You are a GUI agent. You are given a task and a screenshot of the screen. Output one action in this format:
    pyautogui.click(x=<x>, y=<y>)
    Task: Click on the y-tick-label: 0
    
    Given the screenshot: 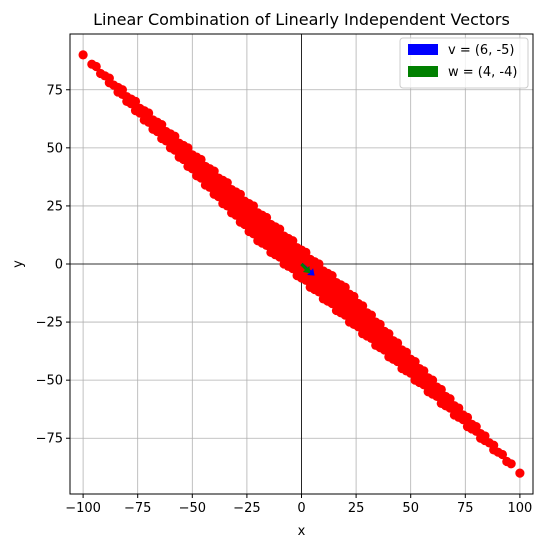 What is the action you would take?
    pyautogui.click(x=59, y=265)
    